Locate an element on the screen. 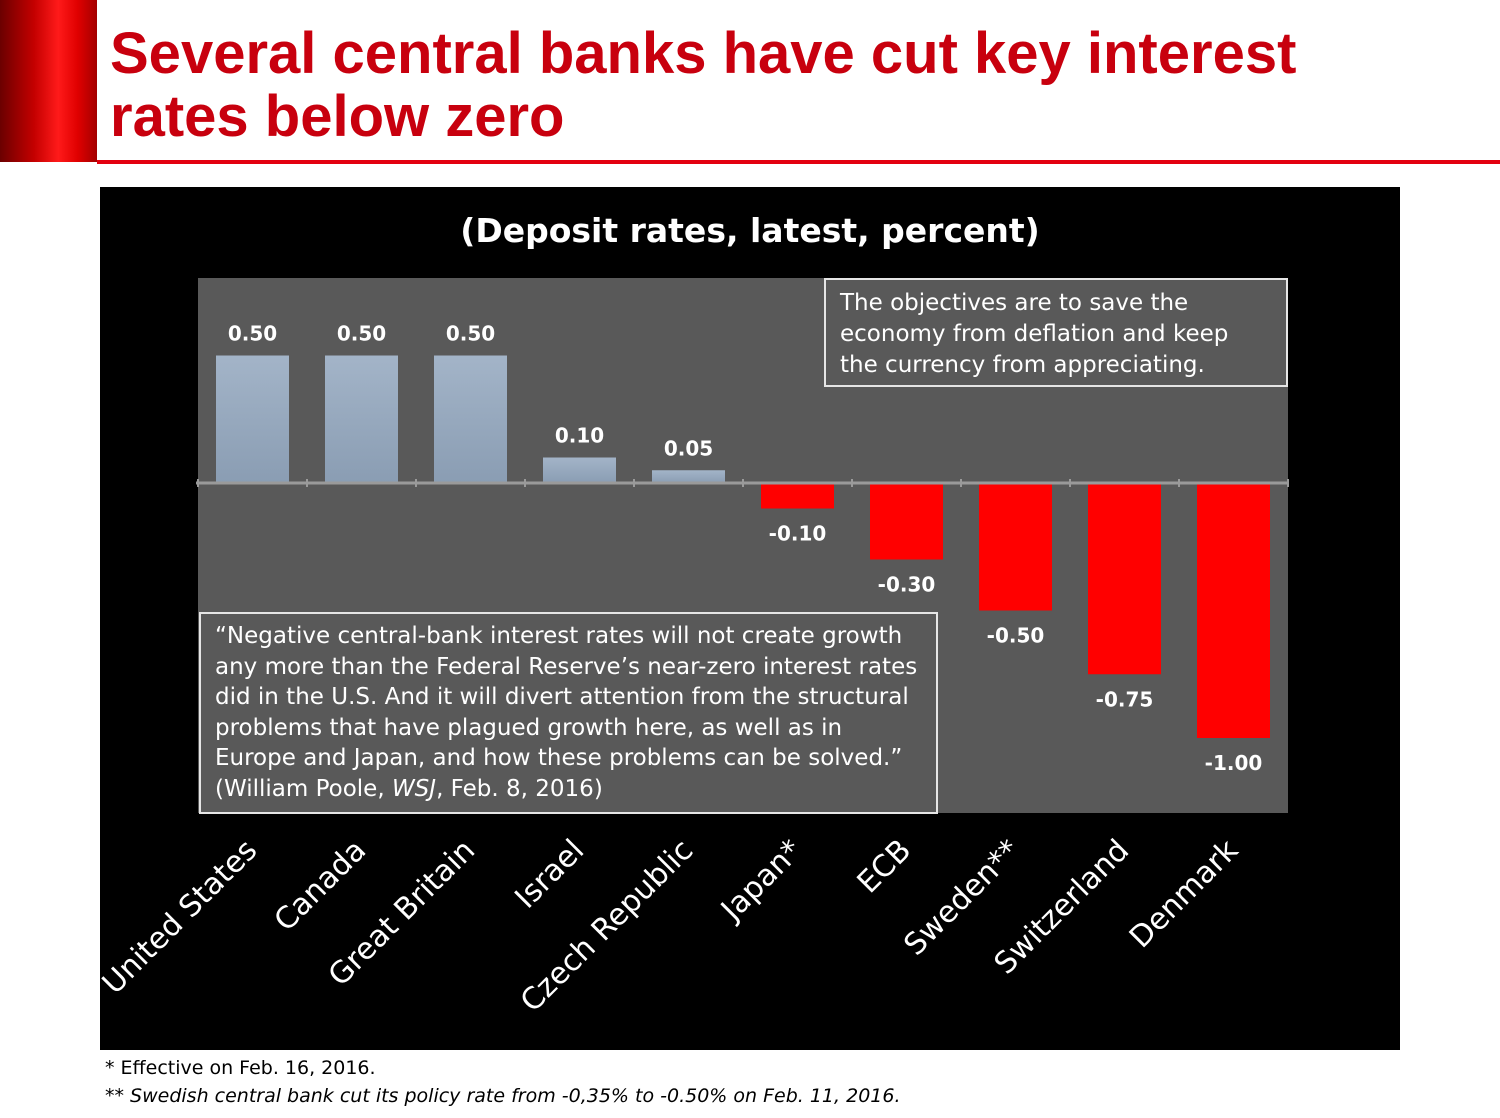 The height and width of the screenshot is (1118, 1500). category-label-1: Canada is located at coordinates (320, 885).